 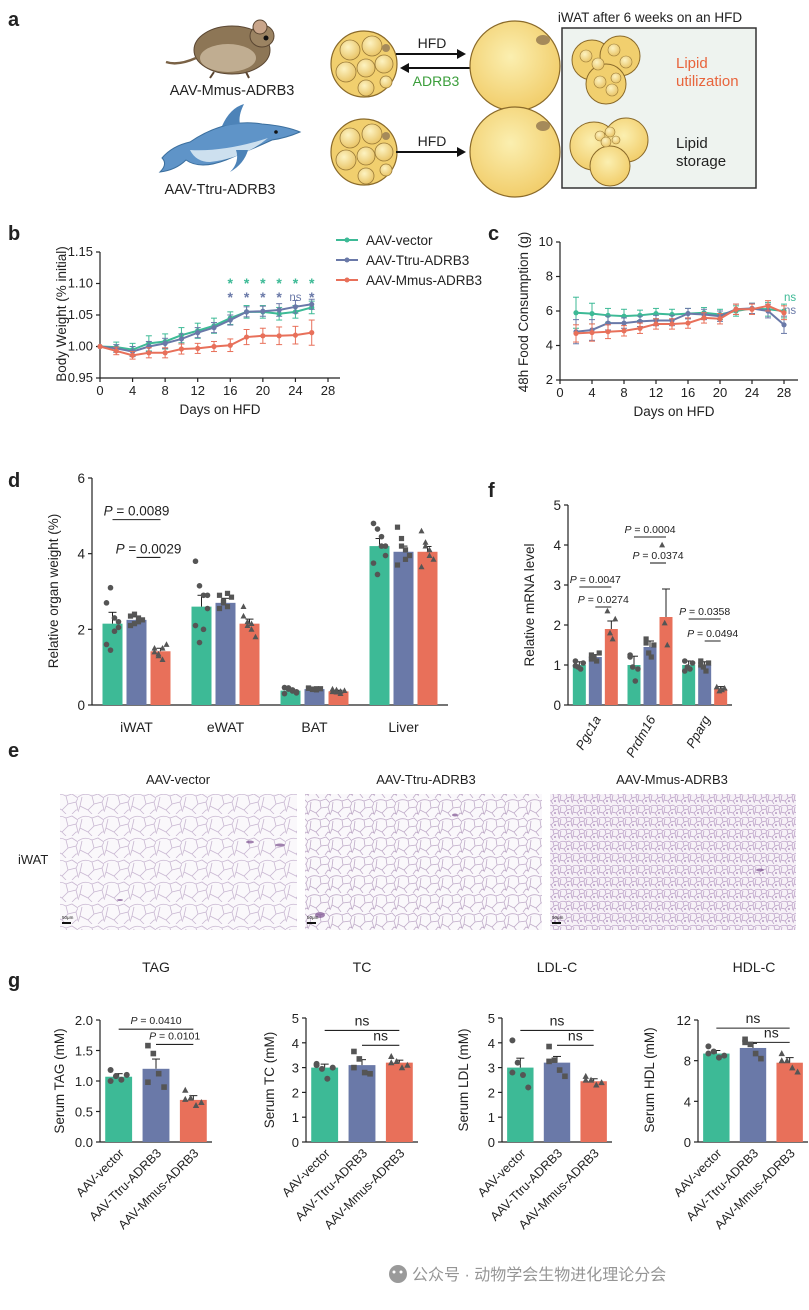 What do you see at coordinates (641, 736) in the screenshot?
I see `category-label: Prdm16` at bounding box center [641, 736].